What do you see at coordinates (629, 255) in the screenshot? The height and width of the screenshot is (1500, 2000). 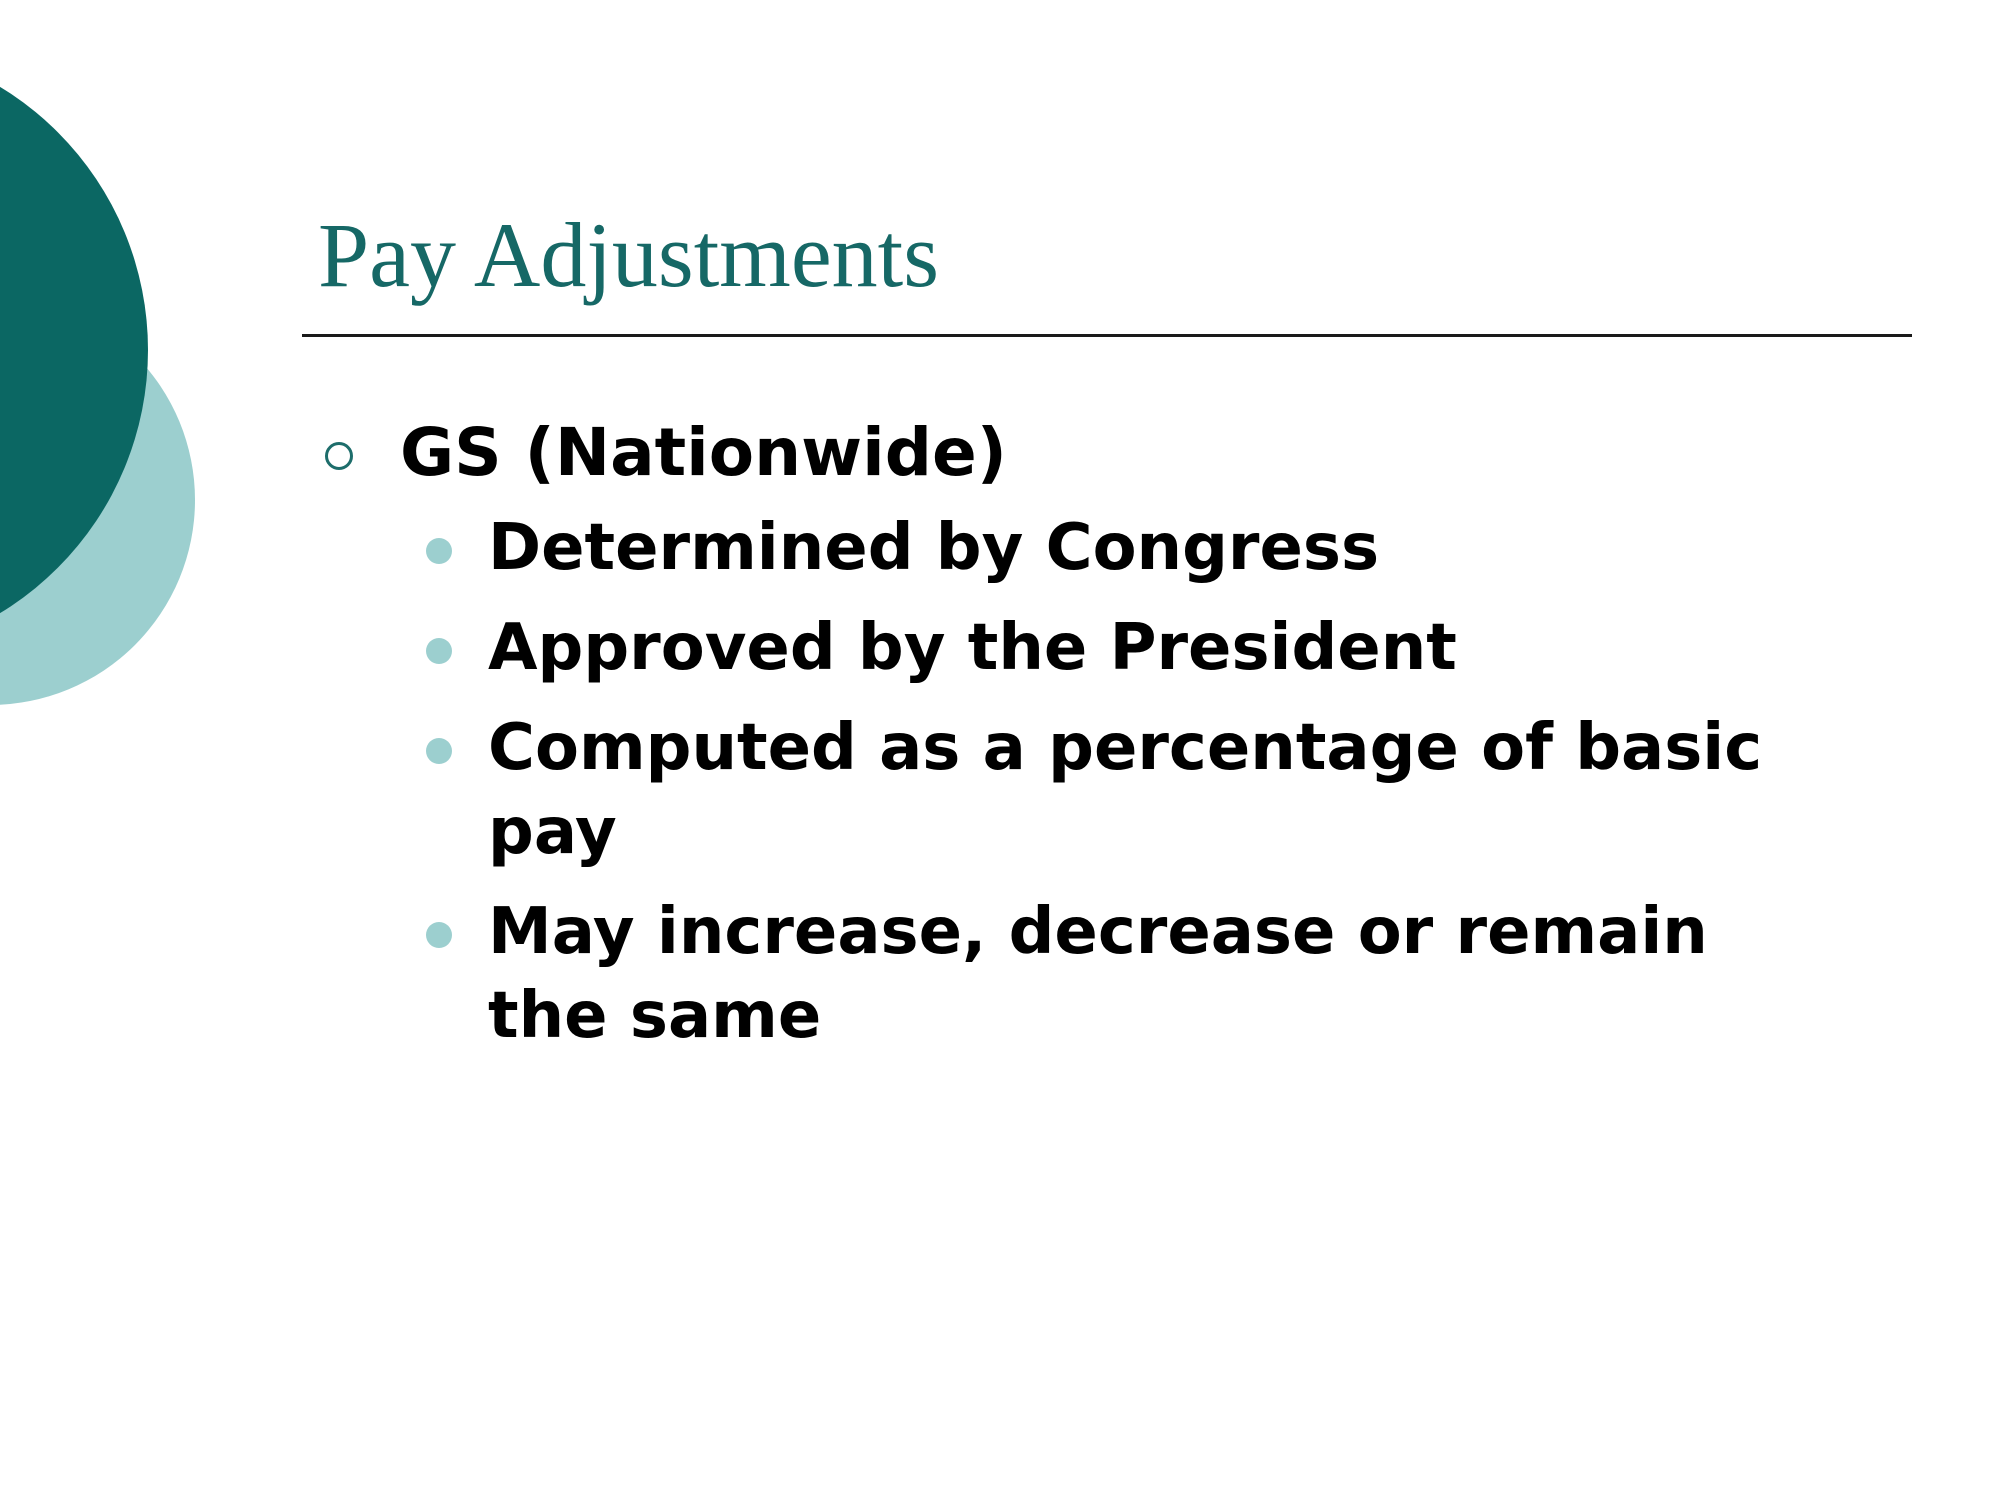 I see `slide-title: Pay Adjustments` at bounding box center [629, 255].